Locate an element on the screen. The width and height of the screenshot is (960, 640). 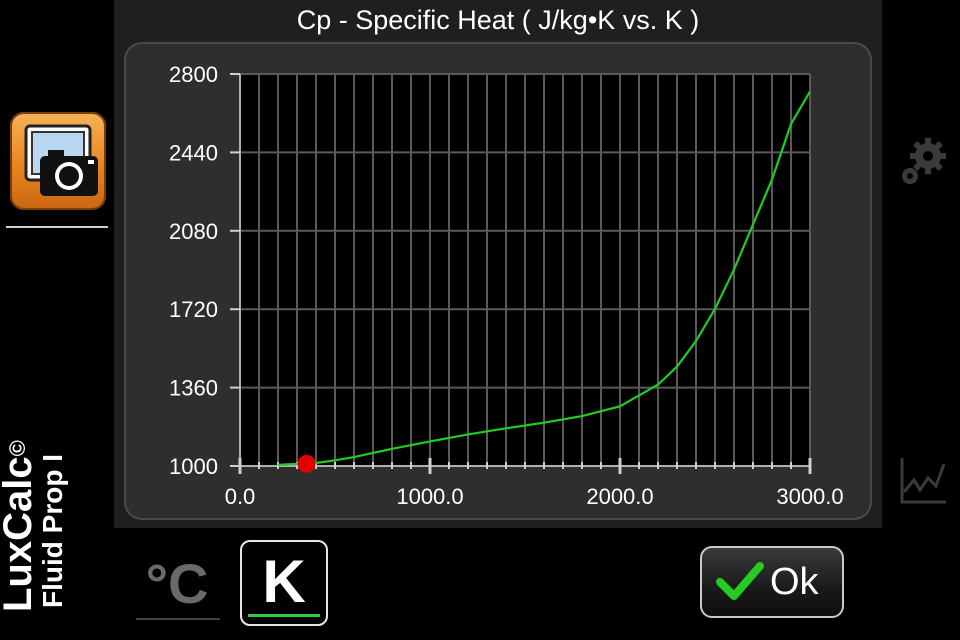
celsius-toggle: °C is located at coordinates (177, 583).